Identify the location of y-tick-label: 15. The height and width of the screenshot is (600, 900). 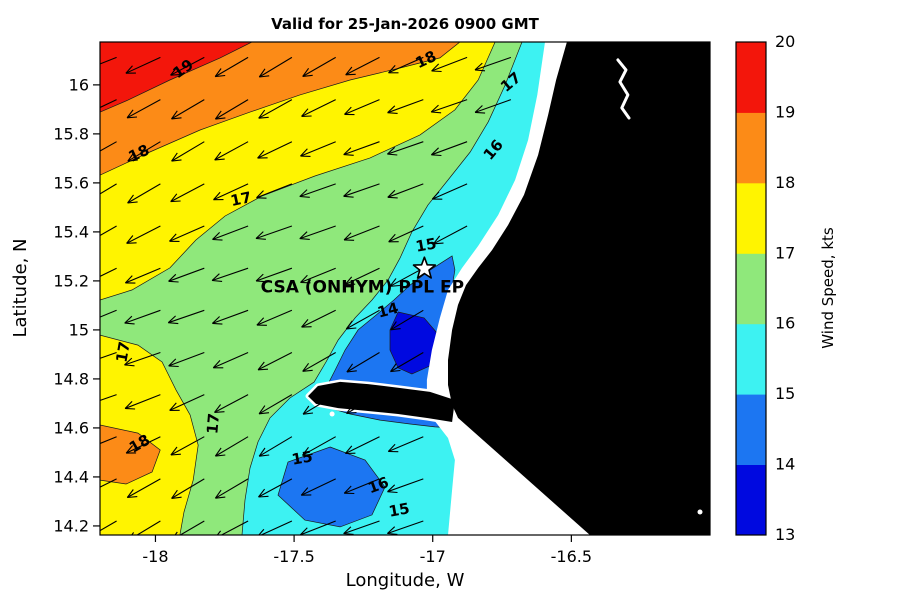
(79, 329).